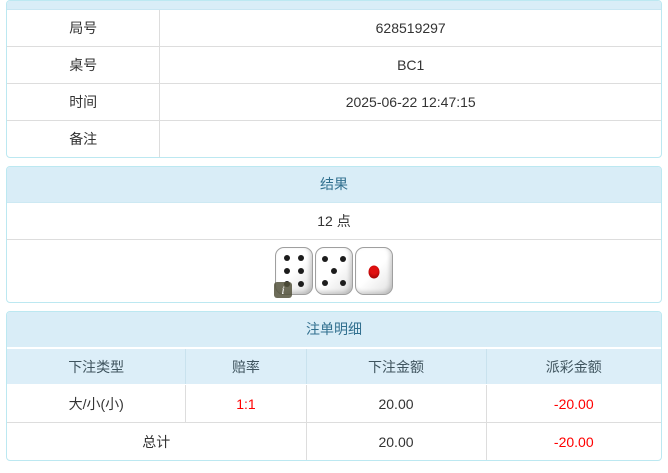 Image resolution: width=668 pixels, height=473 pixels. I want to click on bet-row: 大/小(小) 1:1 20.00 -20.00, so click(334, 403).